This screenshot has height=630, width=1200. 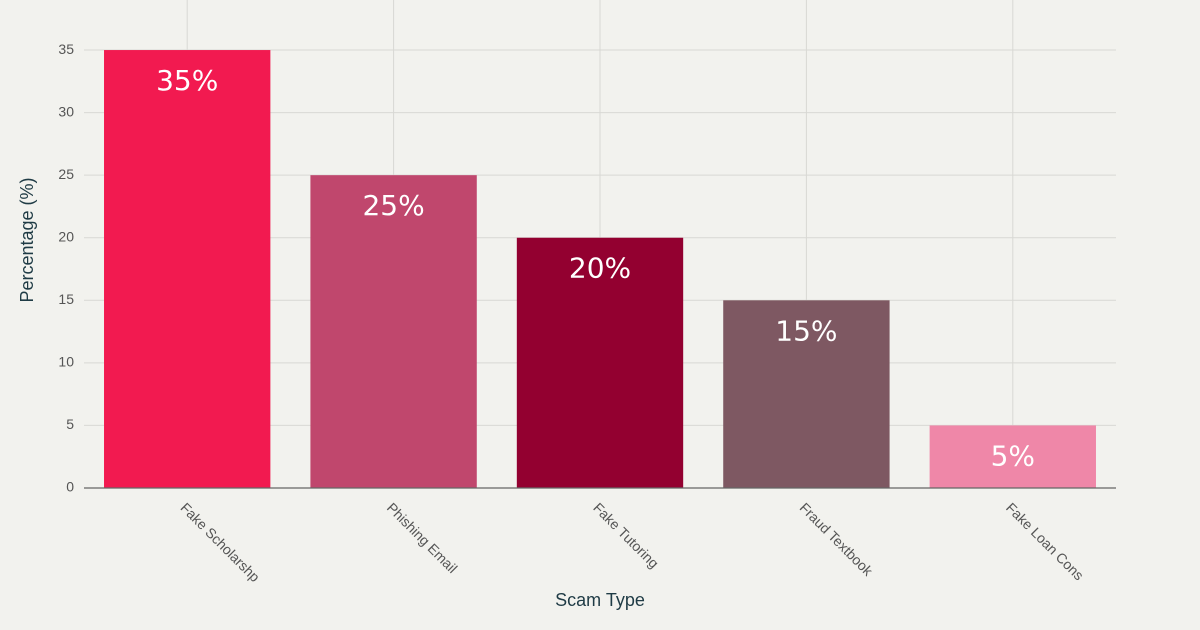 I want to click on x-tick-label: Phishing Email, so click(x=422, y=537).